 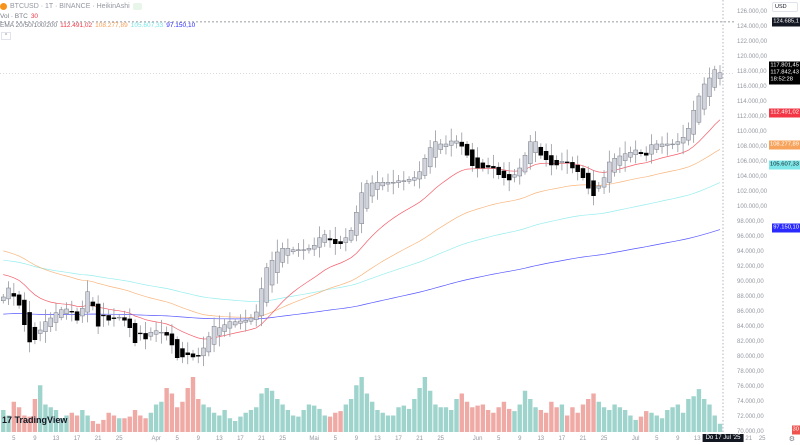 I want to click on current-price-tag-text: 117.842,43, so click(x=784, y=72).